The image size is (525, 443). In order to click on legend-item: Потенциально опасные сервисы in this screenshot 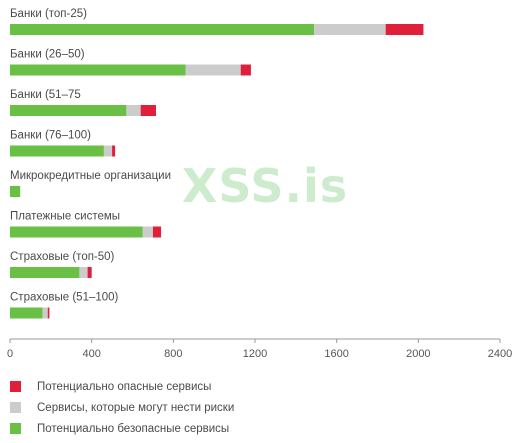, I will do `click(122, 386)`.